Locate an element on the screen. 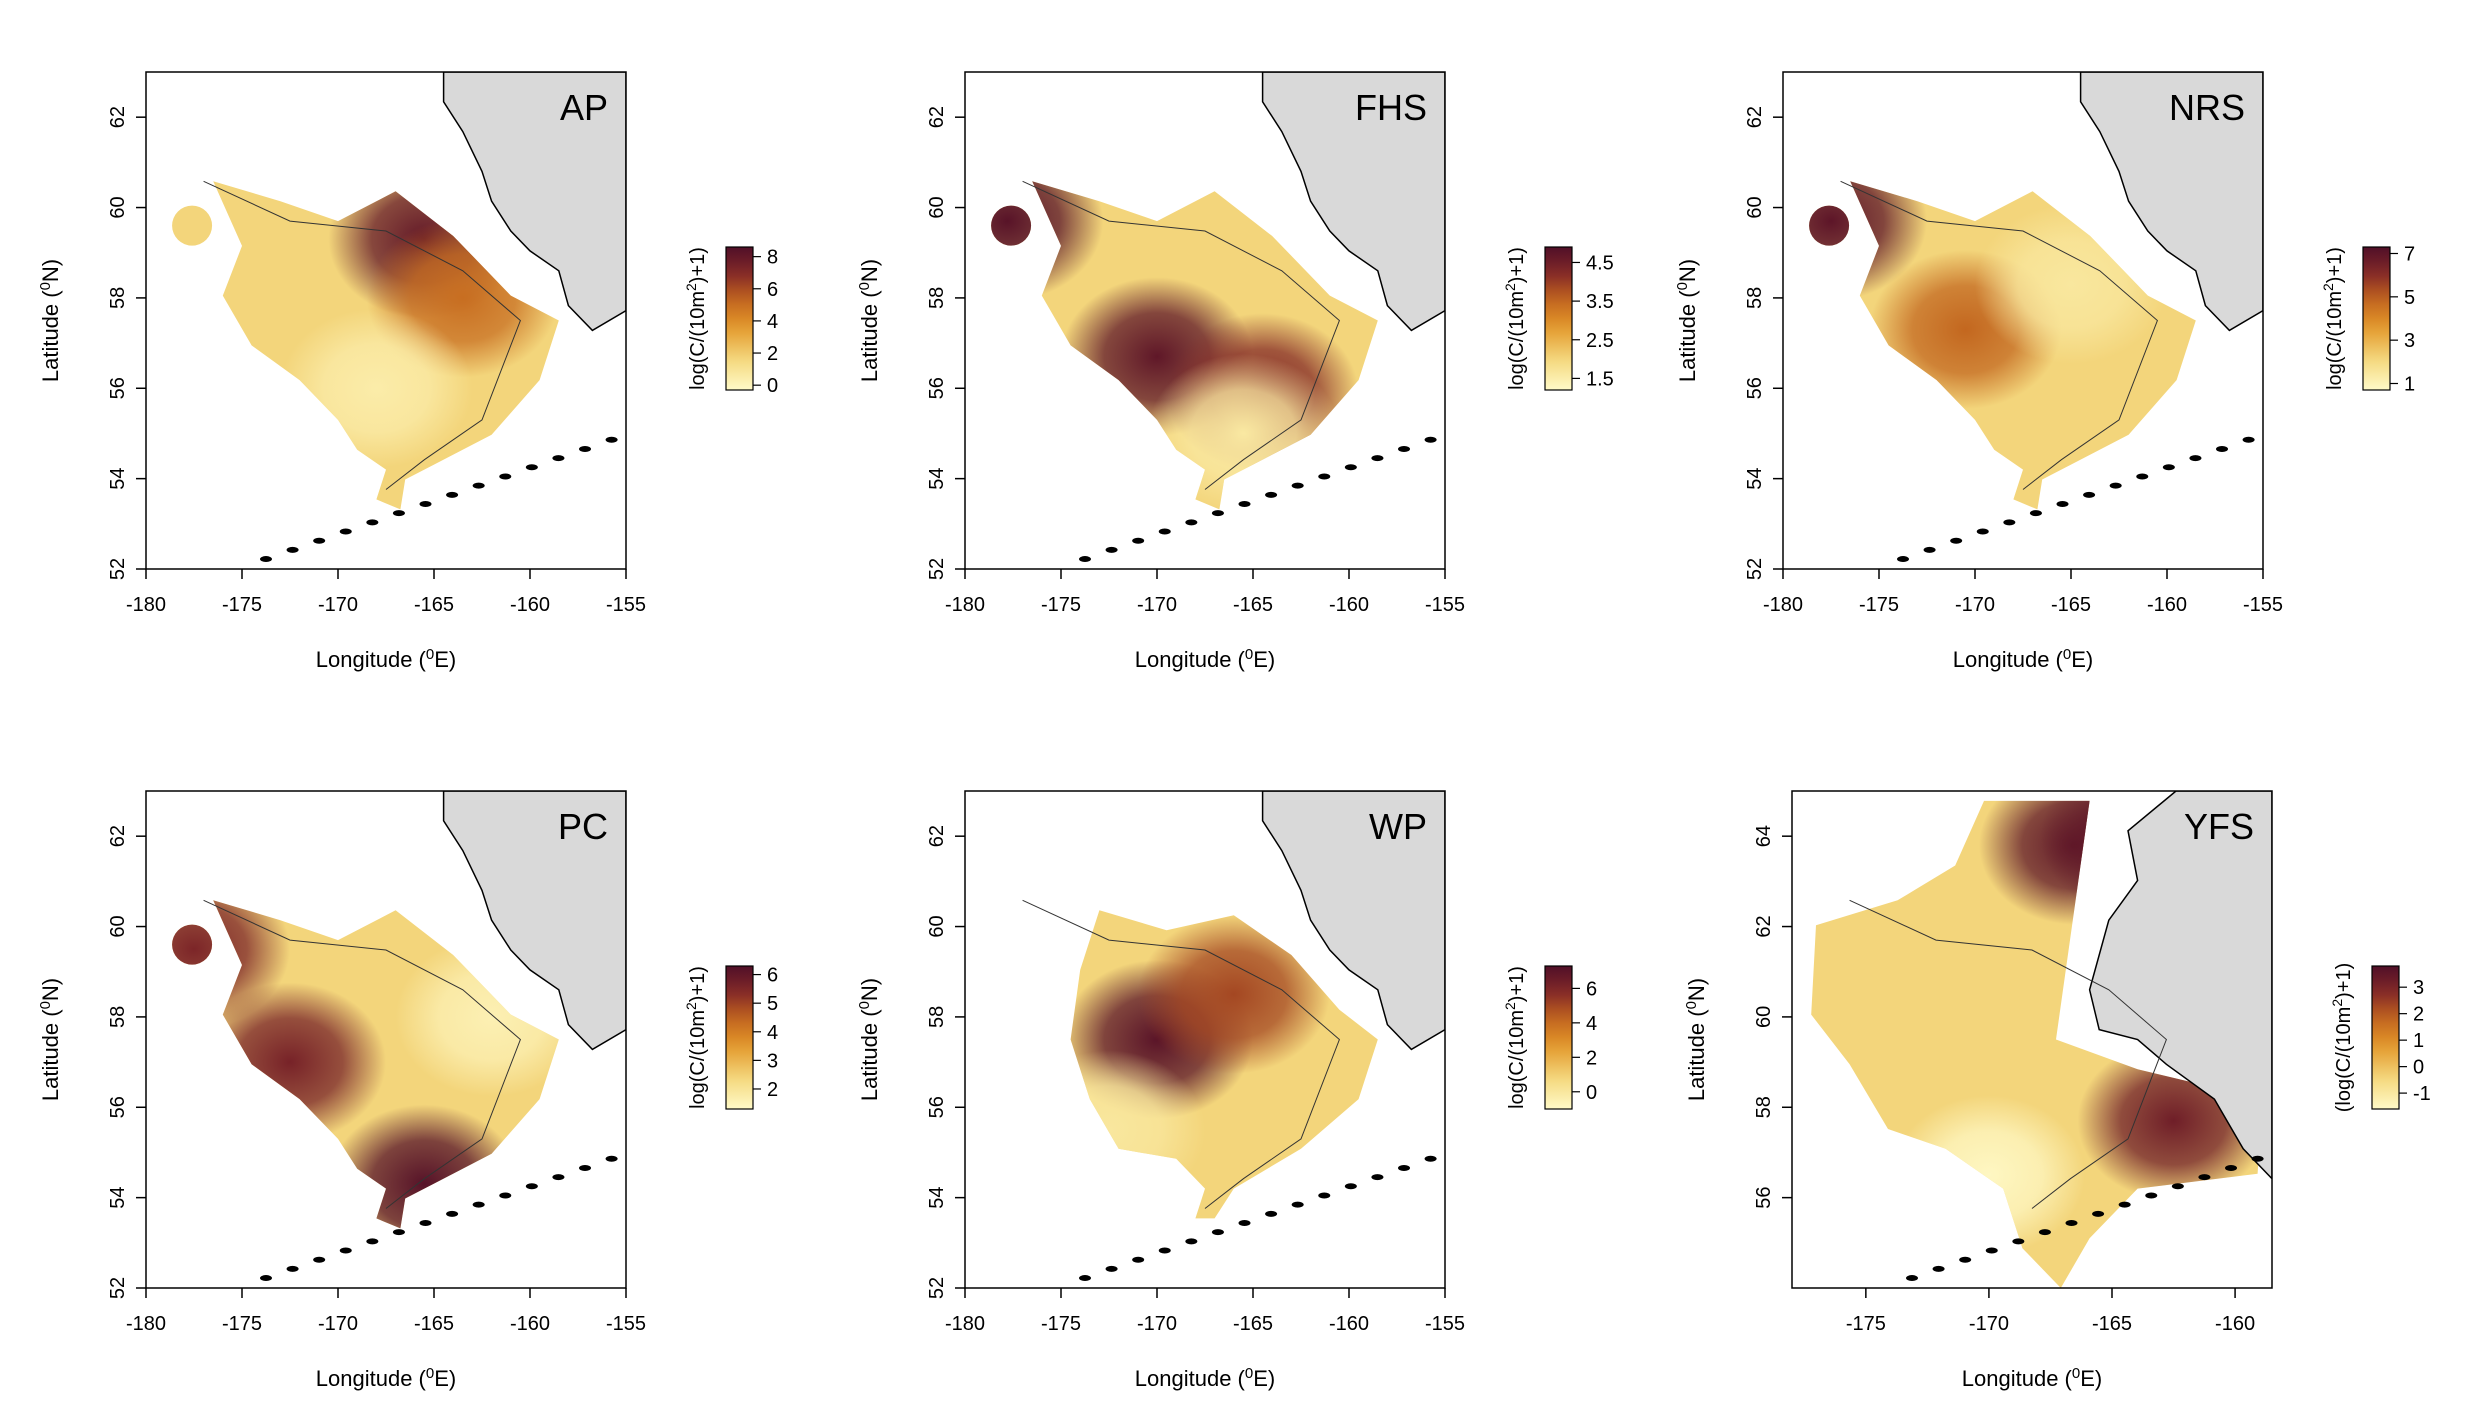  x-axis-label: Longitude (0E) is located at coordinates (1205, 1378).